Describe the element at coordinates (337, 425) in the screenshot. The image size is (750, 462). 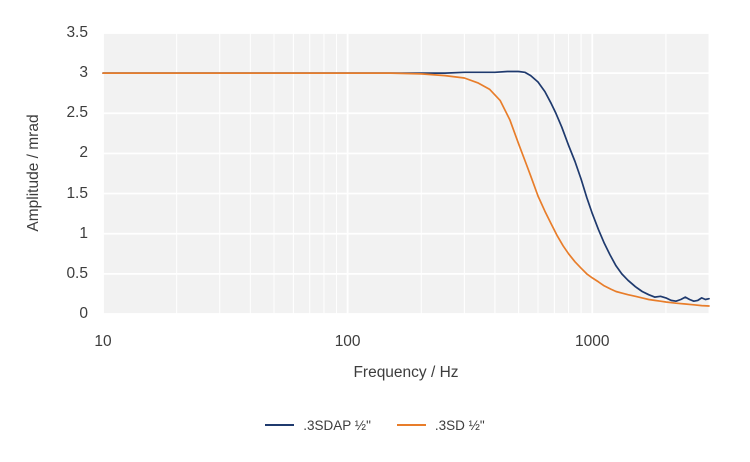
I see `legend-label: .3SDAP ½"` at that location.